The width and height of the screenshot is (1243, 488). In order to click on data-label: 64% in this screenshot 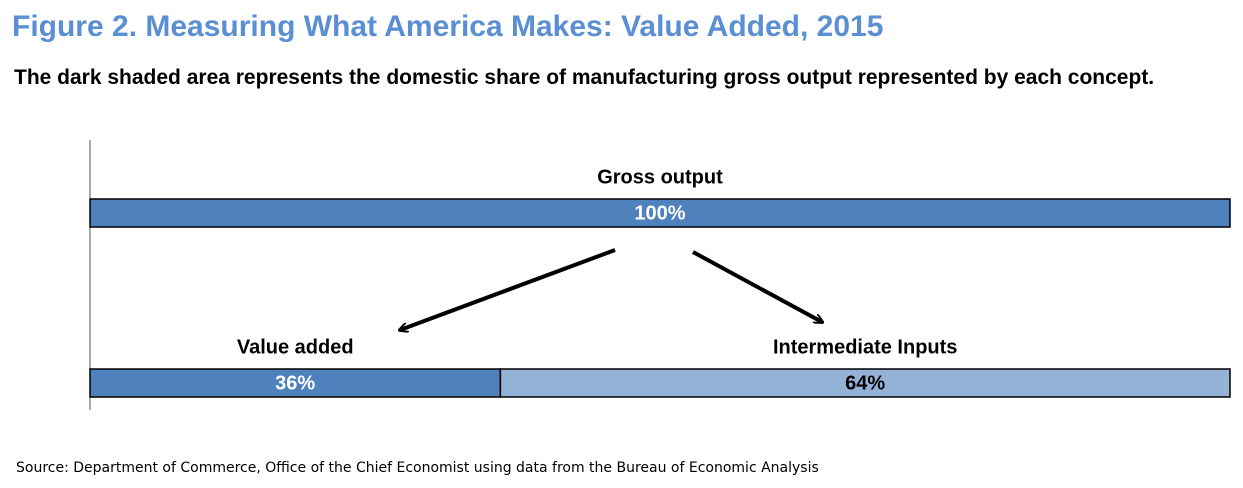, I will do `click(865, 383)`.